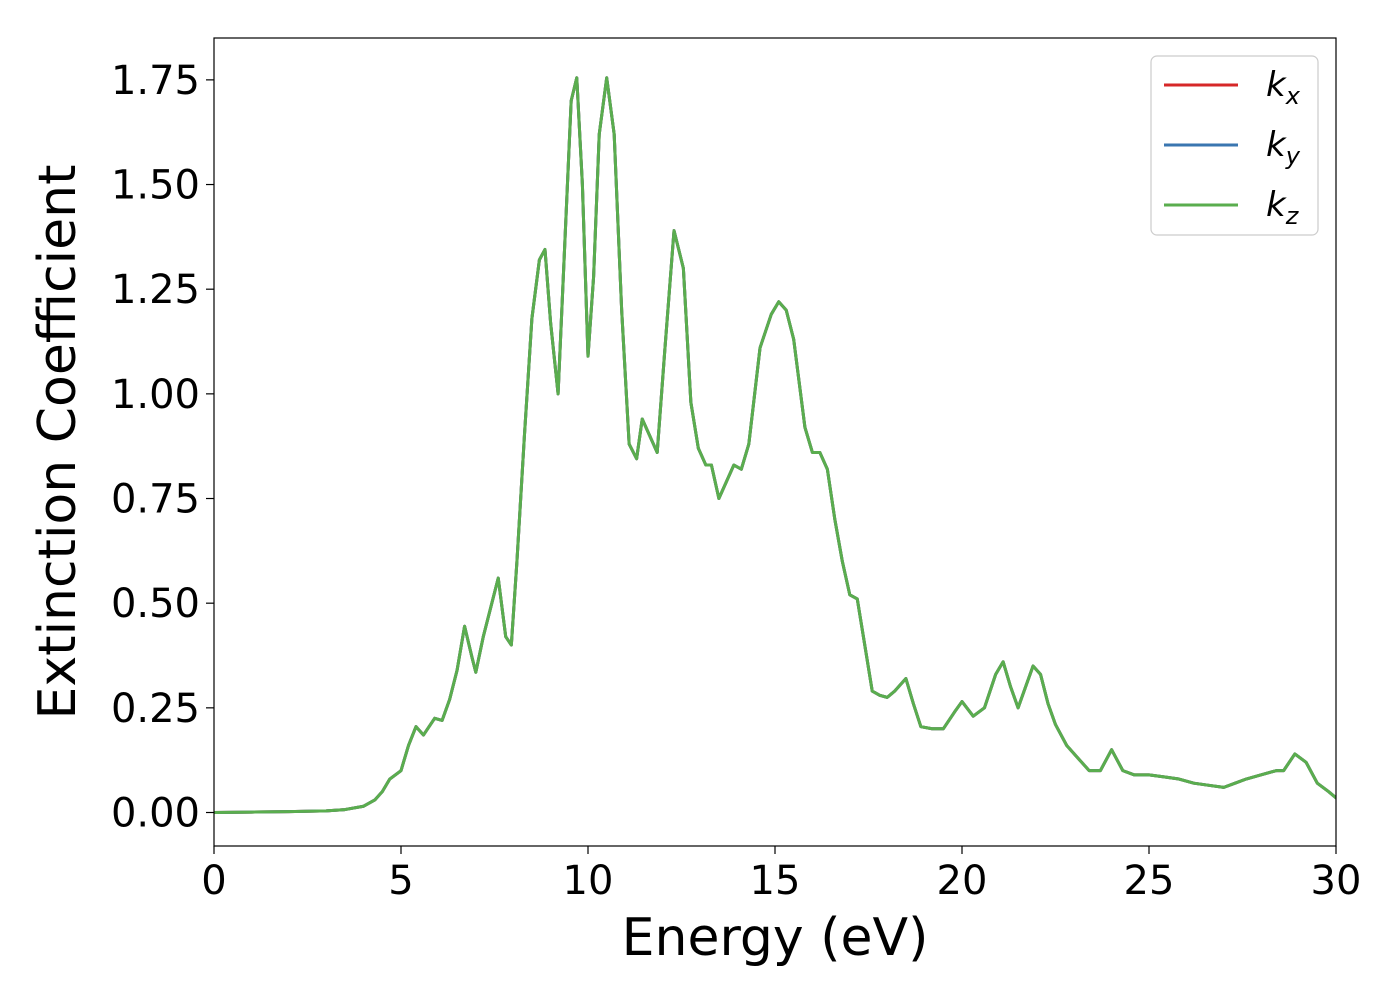 The image size is (1400, 1000). I want to click on y-tick-label: 0.00, so click(155, 814).